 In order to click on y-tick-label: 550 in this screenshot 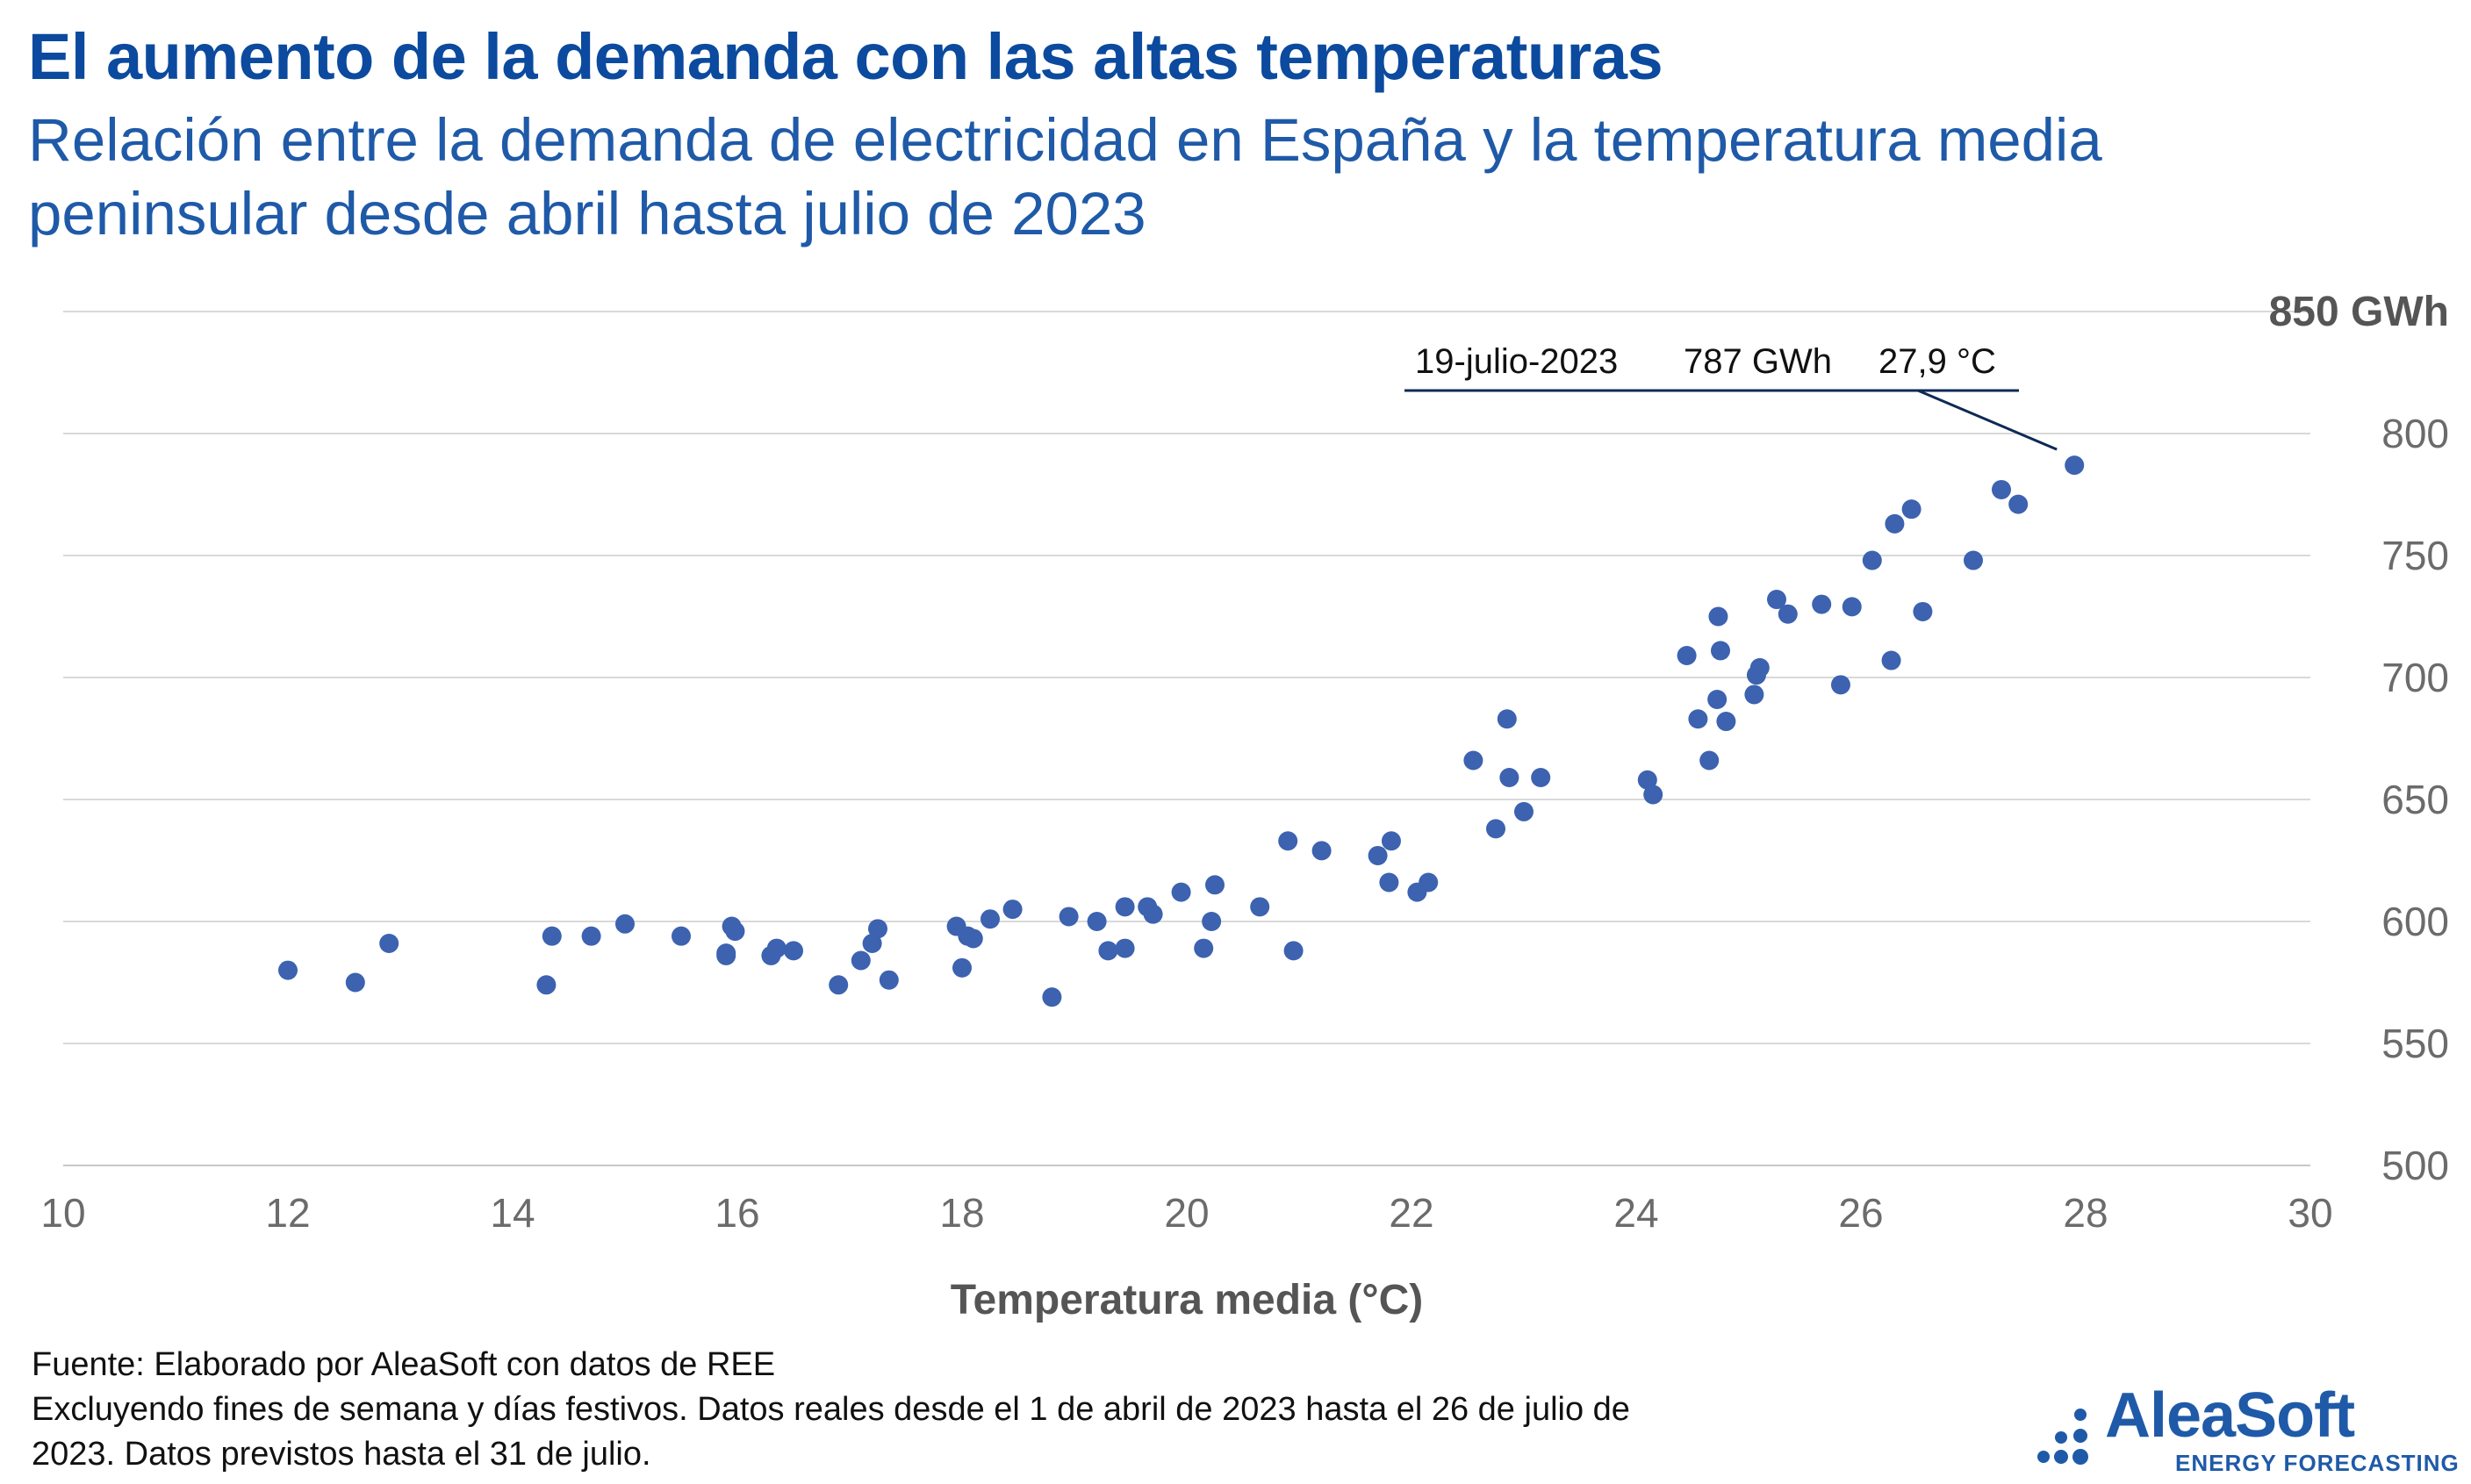, I will do `click(2415, 1043)`.